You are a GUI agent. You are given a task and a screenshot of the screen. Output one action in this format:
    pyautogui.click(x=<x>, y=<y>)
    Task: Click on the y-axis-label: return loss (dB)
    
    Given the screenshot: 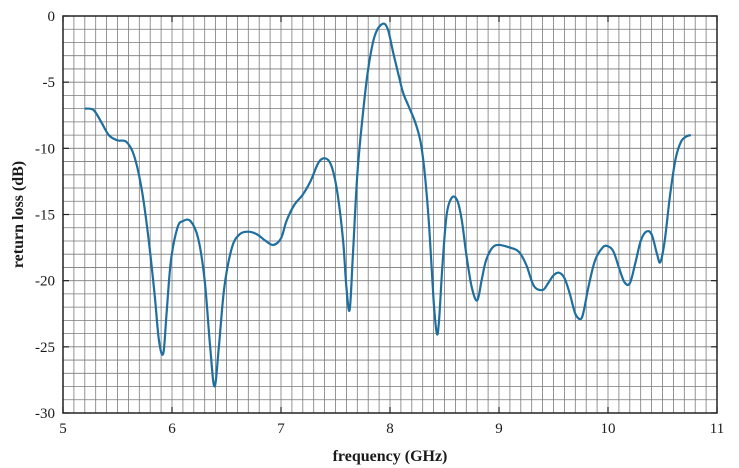 What is the action you would take?
    pyautogui.click(x=18, y=214)
    